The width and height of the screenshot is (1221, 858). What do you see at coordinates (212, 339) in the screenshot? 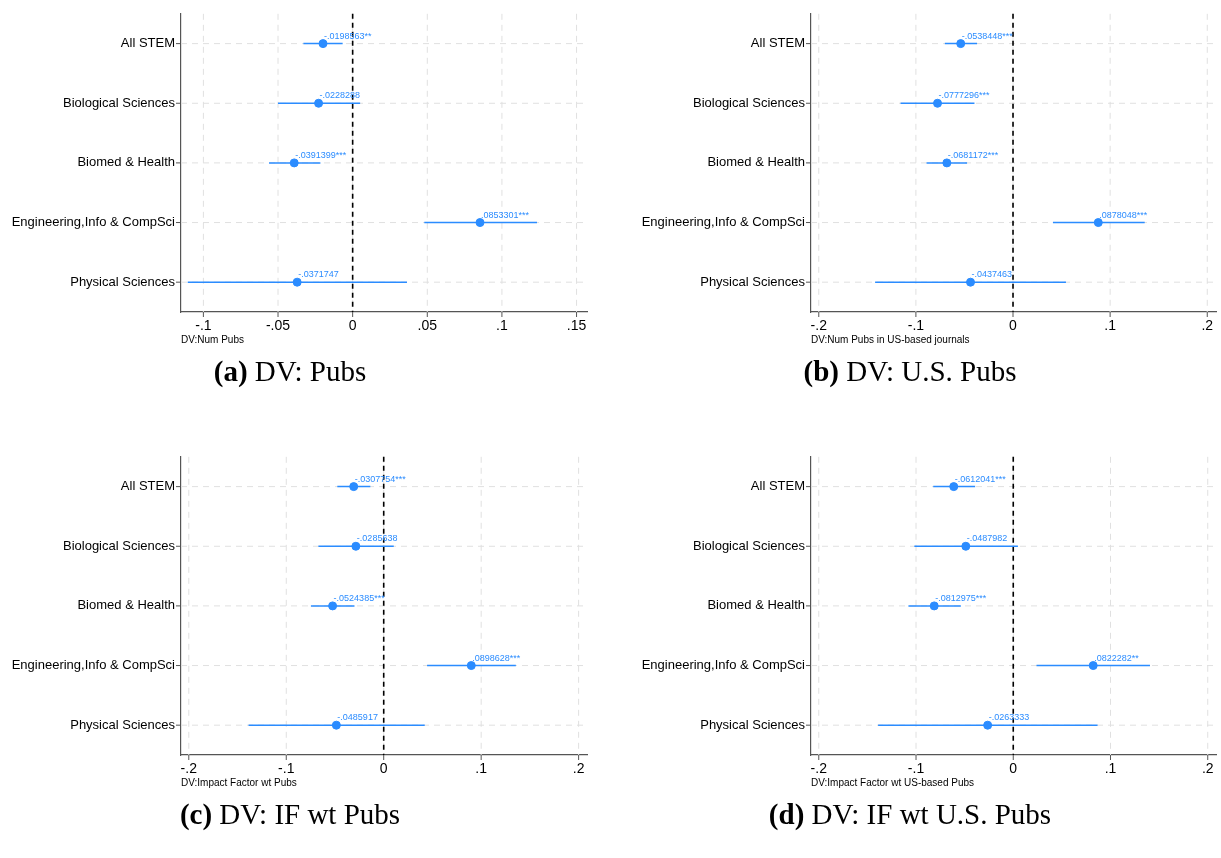
I see `x-axis-title: DV:Num Pubs` at bounding box center [212, 339].